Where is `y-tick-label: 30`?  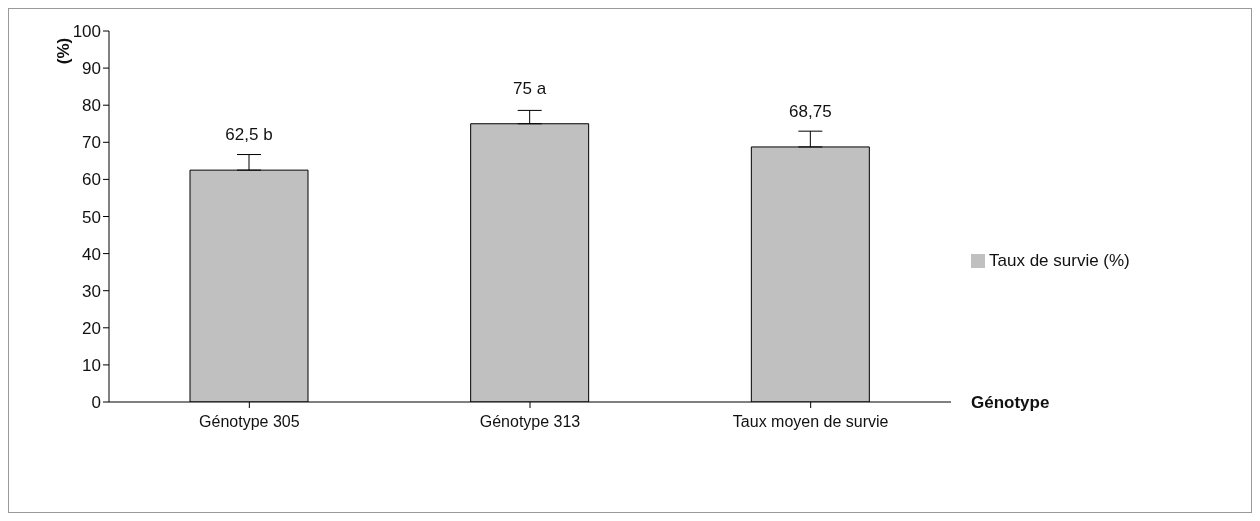 y-tick-label: 30 is located at coordinates (91, 291).